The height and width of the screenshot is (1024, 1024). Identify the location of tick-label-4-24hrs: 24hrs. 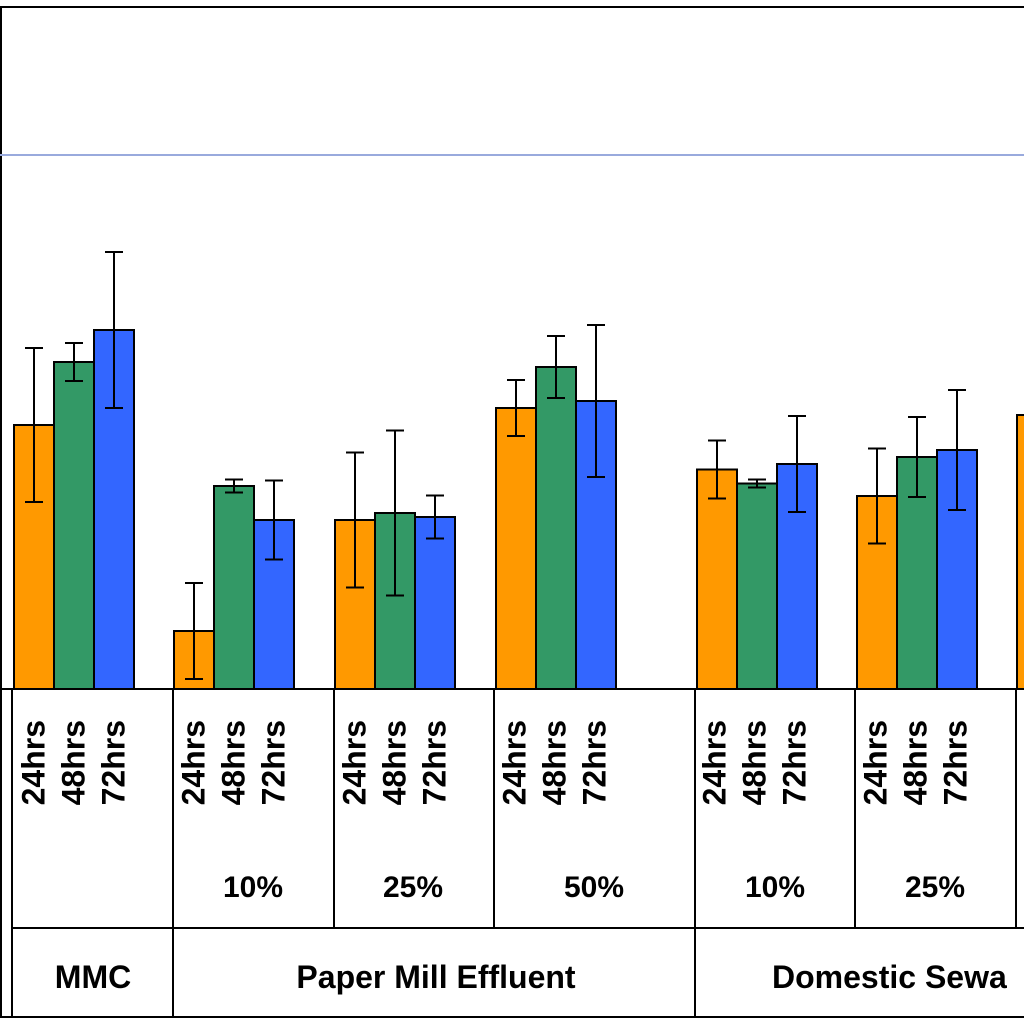
(514, 762).